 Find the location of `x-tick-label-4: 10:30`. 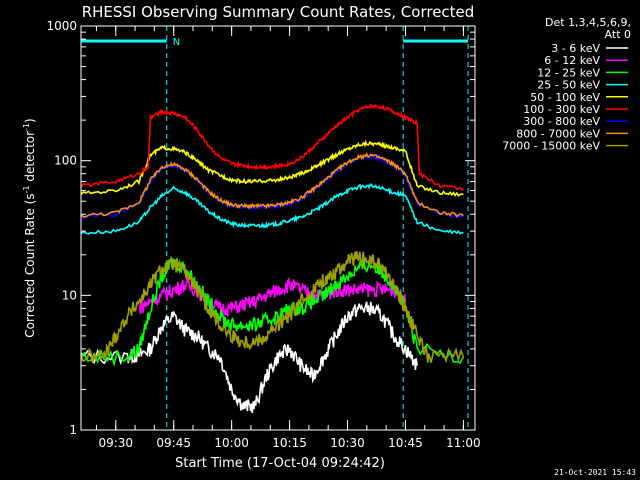

x-tick-label-4: 10:30 is located at coordinates (347, 443).